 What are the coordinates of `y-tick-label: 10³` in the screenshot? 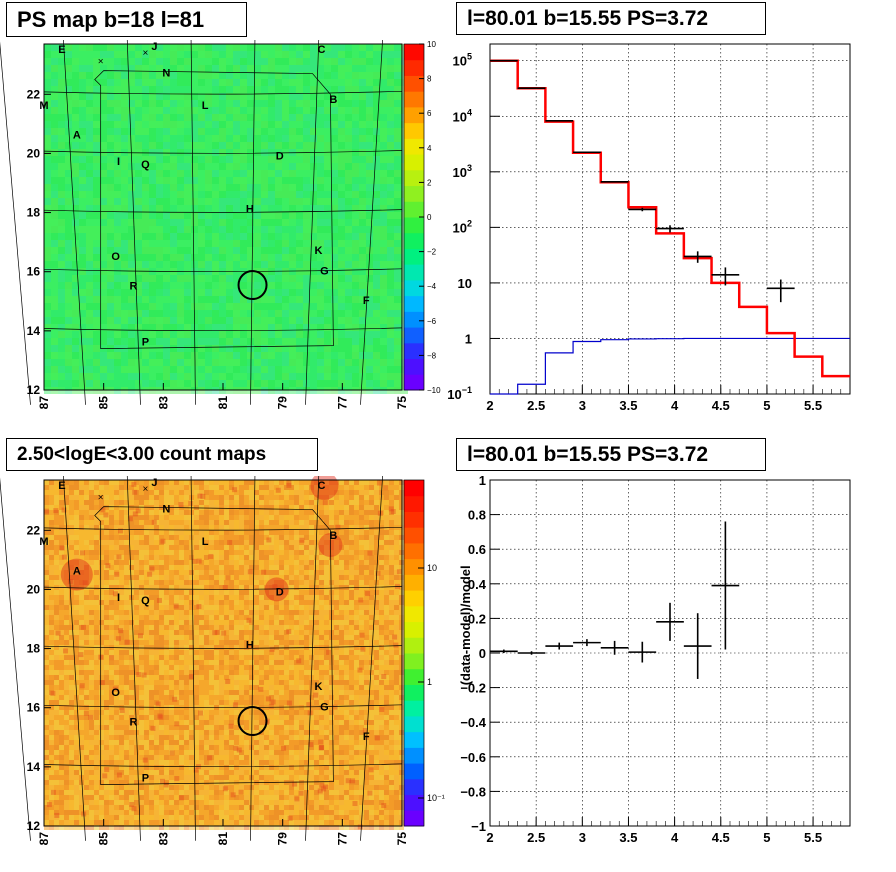 It's located at (462, 171).